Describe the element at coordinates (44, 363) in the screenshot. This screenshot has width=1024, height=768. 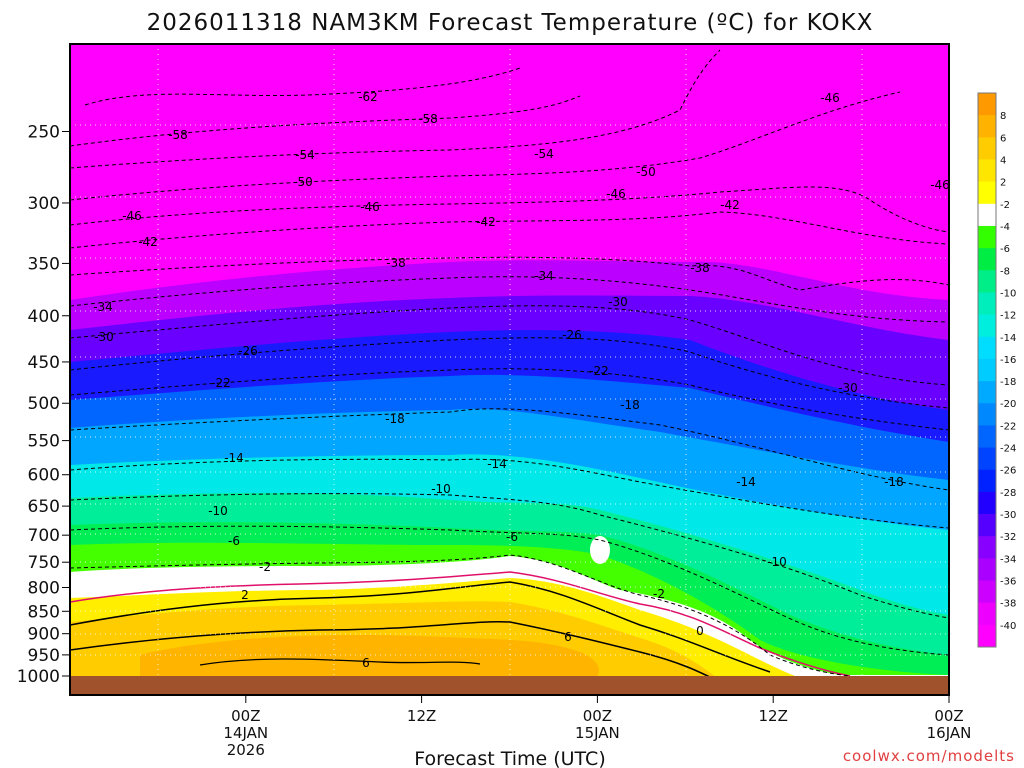
I see `y-tick-label: 450` at that location.